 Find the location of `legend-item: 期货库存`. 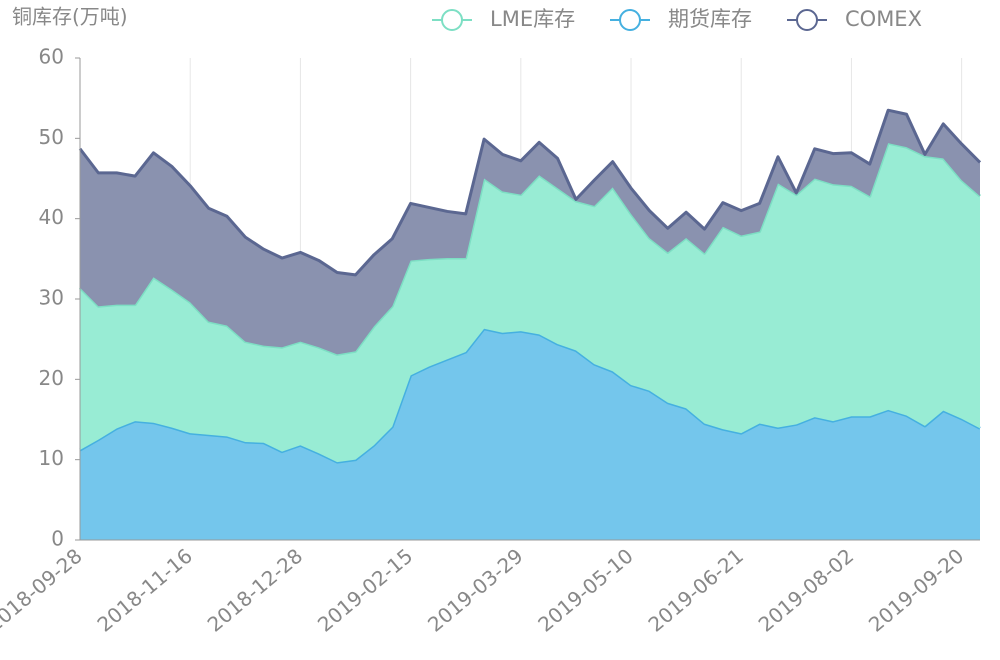

legend-item: 期货库存 is located at coordinates (681, 19).